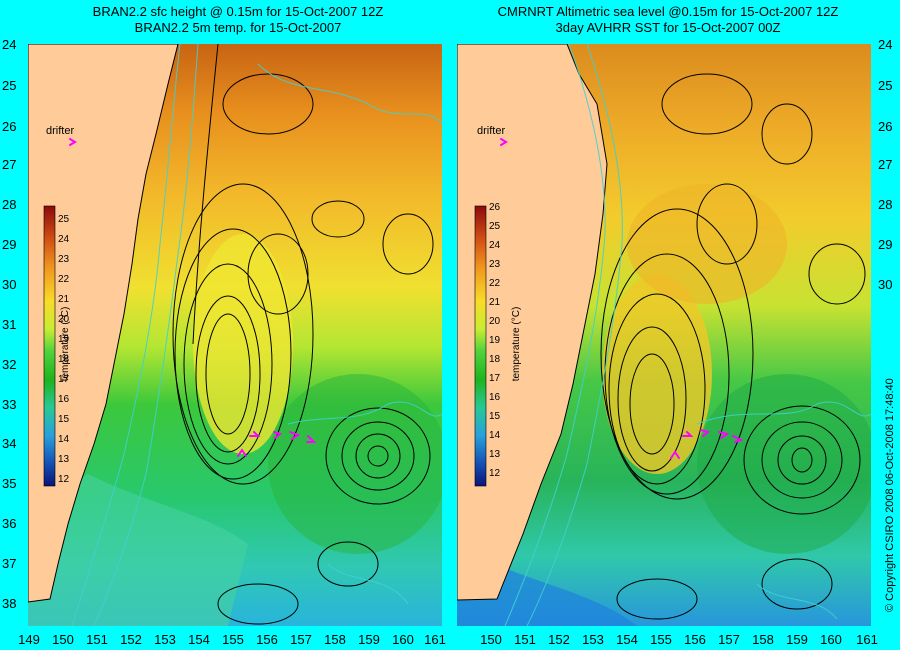 The image size is (900, 650). What do you see at coordinates (9, 483) in the screenshot?
I see `y-tick-label: 35` at bounding box center [9, 483].